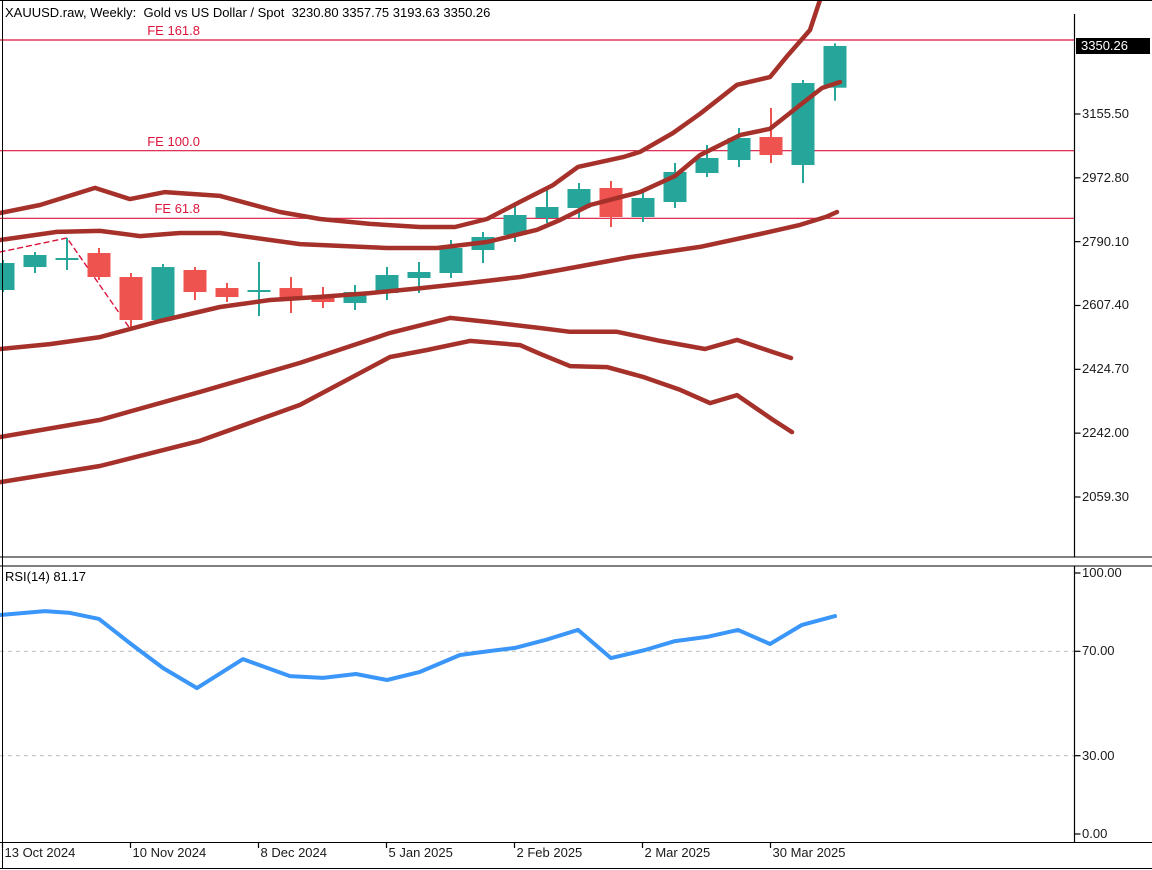  What do you see at coordinates (66, 284) in the screenshot?
I see `fib-zigzag-line` at bounding box center [66, 284].